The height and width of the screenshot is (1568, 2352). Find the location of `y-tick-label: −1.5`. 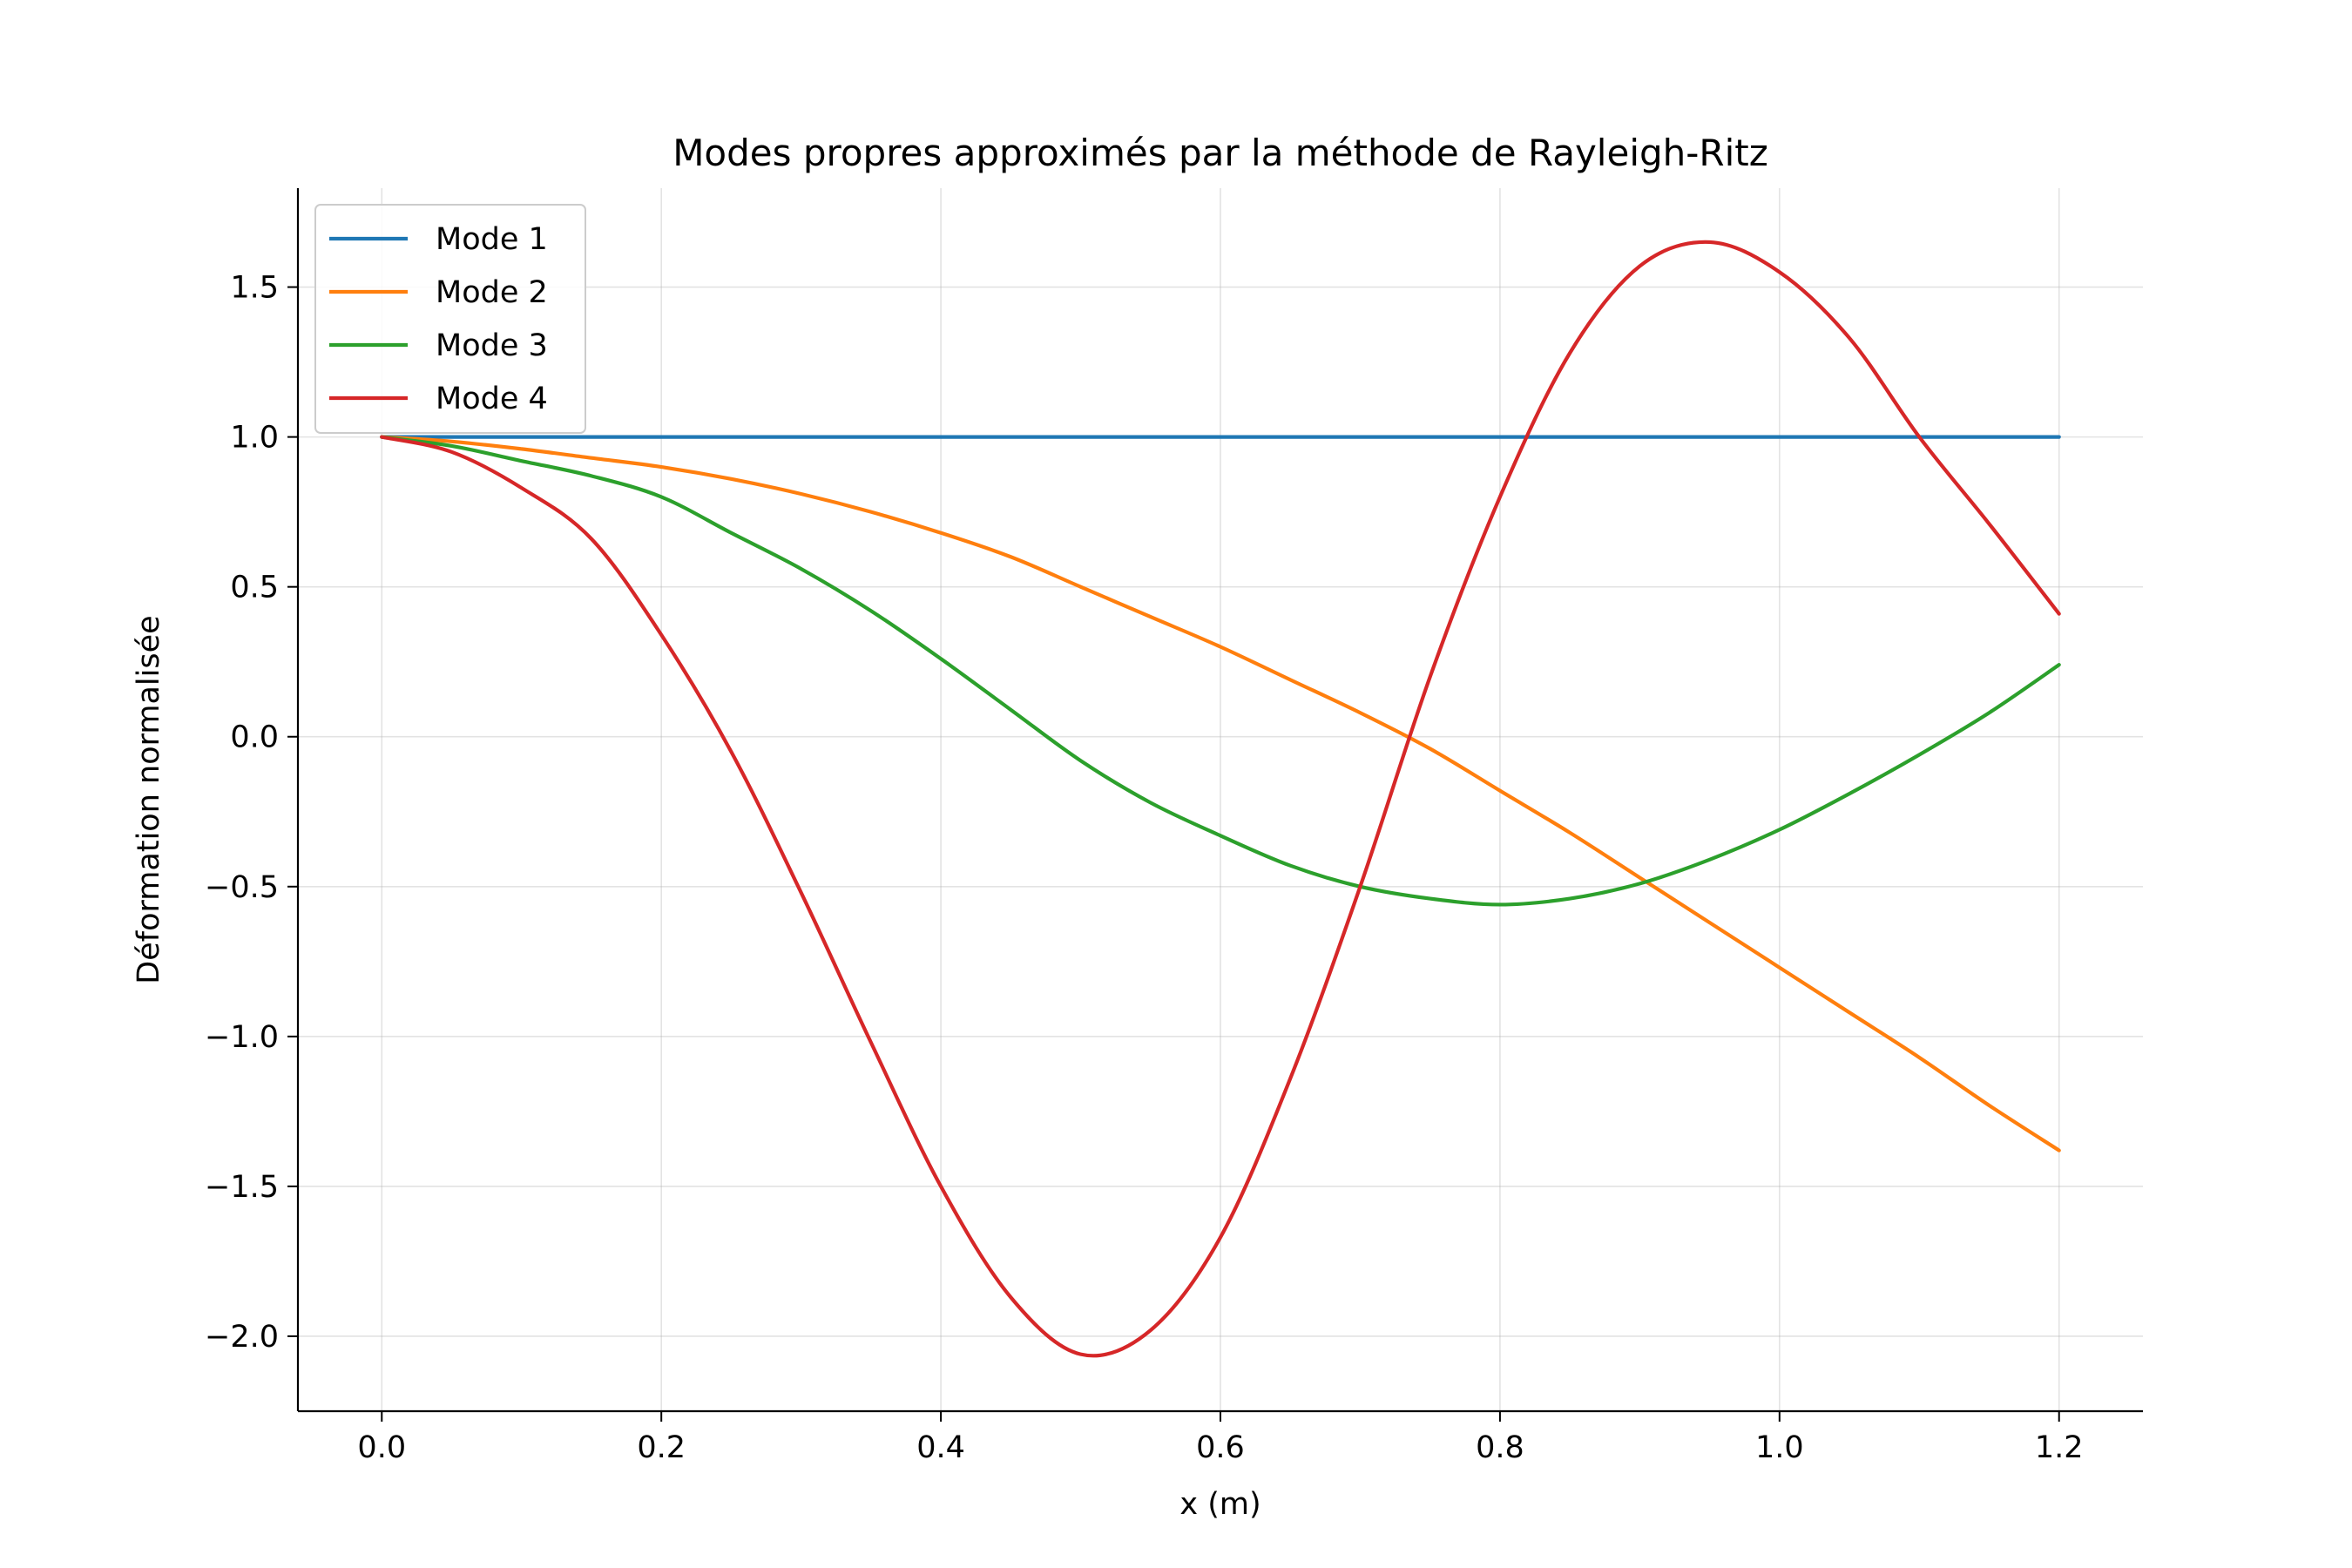

y-tick-label: −1.5 is located at coordinates (242, 1187).